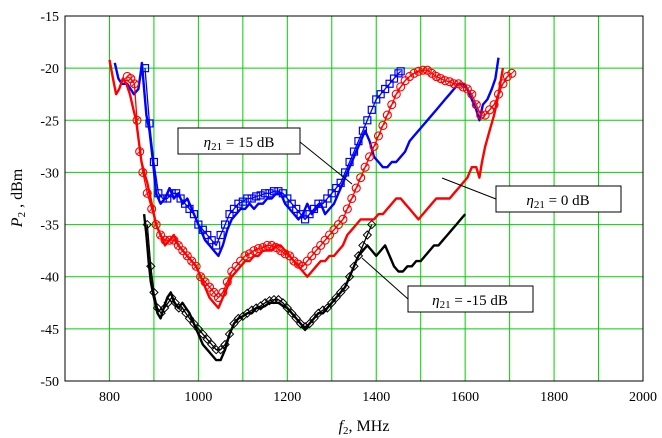 This screenshot has width=662, height=438. I want to click on x-axis-label: f2, MHz, so click(364, 427).